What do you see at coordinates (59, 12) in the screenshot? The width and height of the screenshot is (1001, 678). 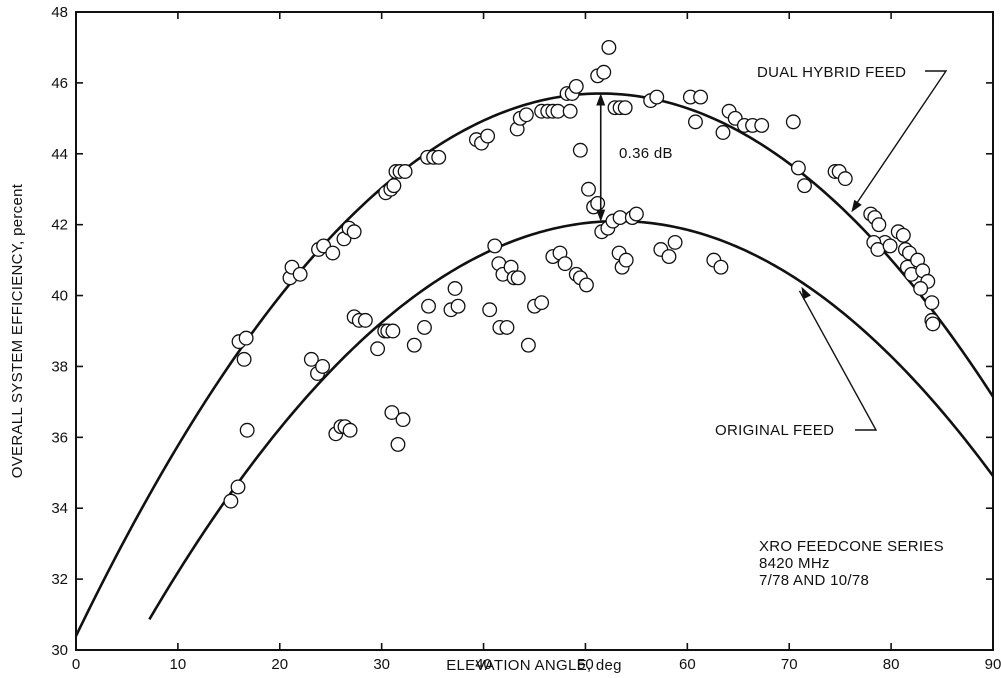 I see `y-tick-label: 48` at bounding box center [59, 12].